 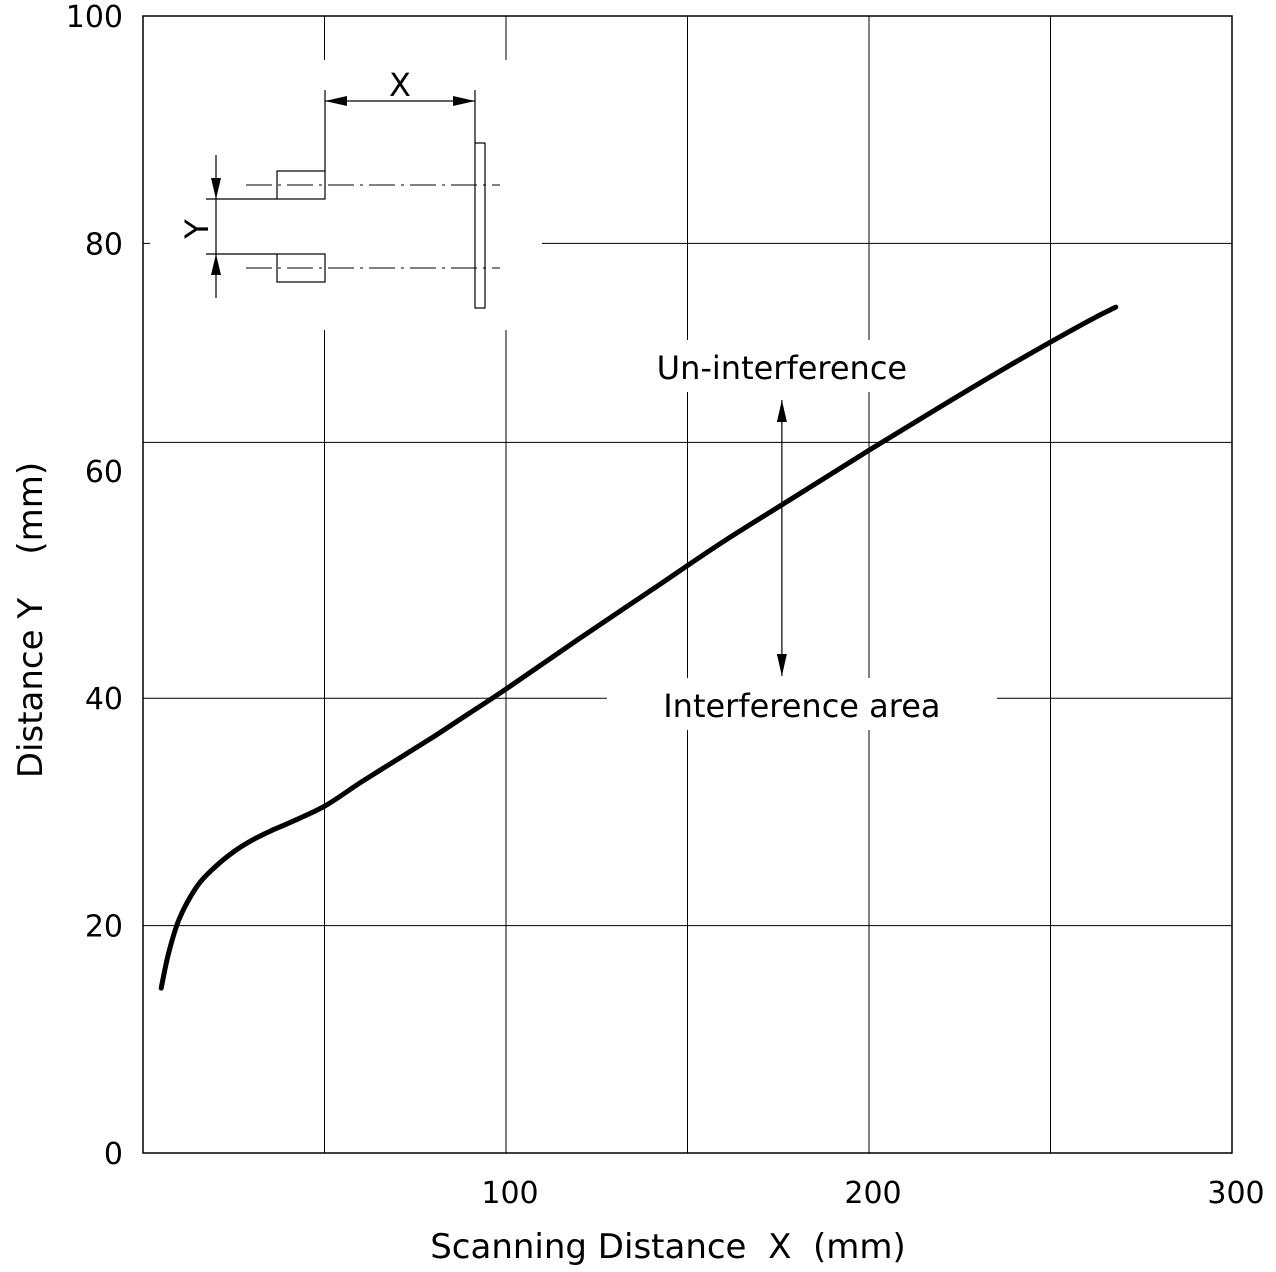 I want to click on y-tick-label: 20, so click(x=104, y=927).